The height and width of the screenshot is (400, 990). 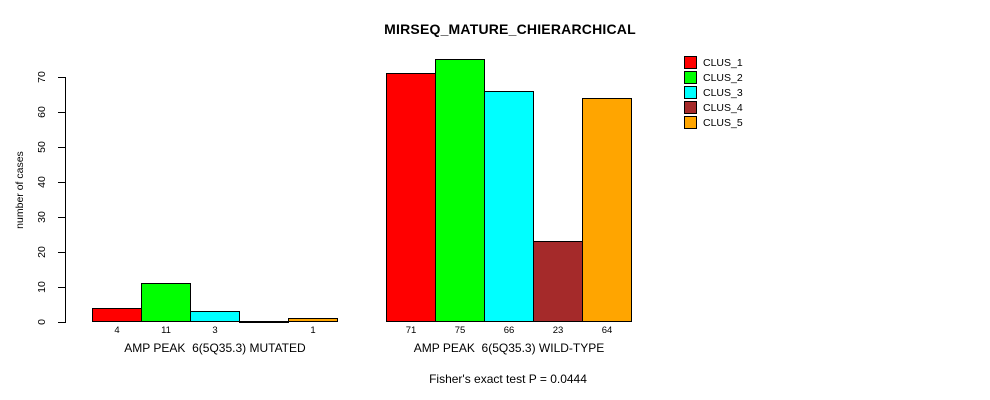 What do you see at coordinates (723, 122) in the screenshot?
I see `legend-label: CLUS_5` at bounding box center [723, 122].